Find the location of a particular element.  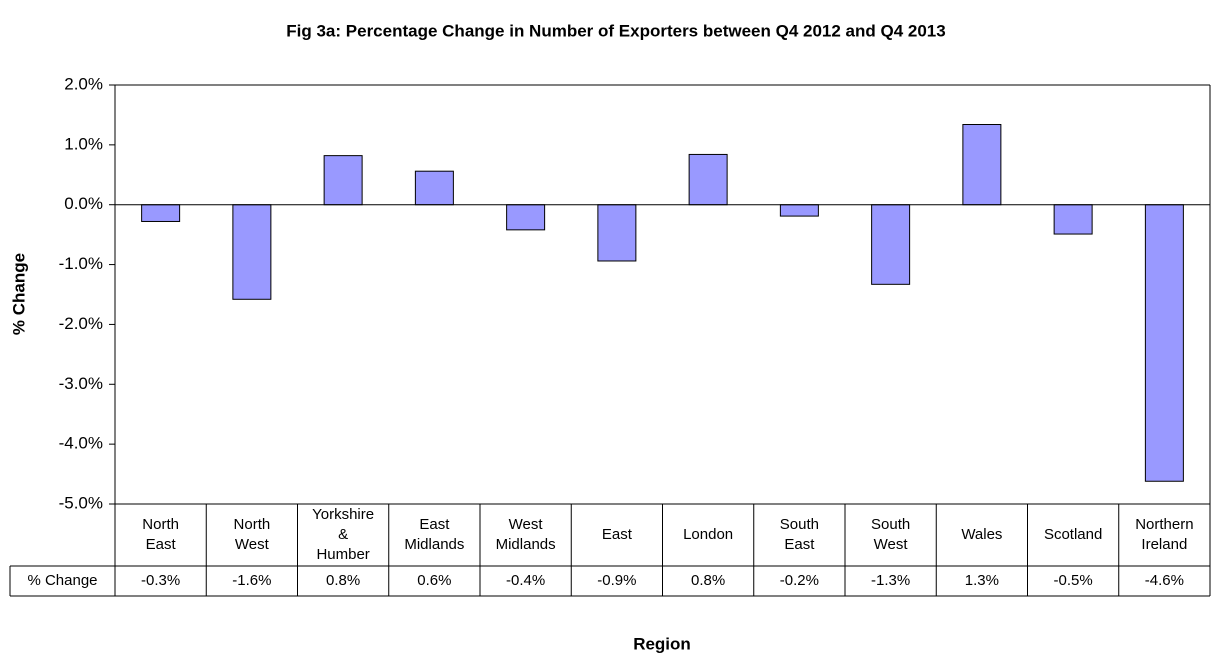

table-value: -0.9% is located at coordinates (617, 580).